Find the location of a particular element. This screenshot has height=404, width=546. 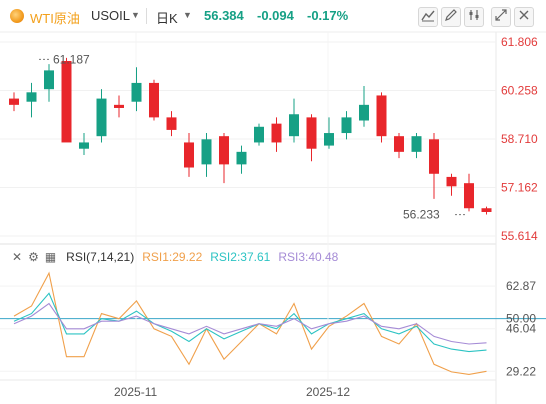

rsi2-line is located at coordinates (250, 322).